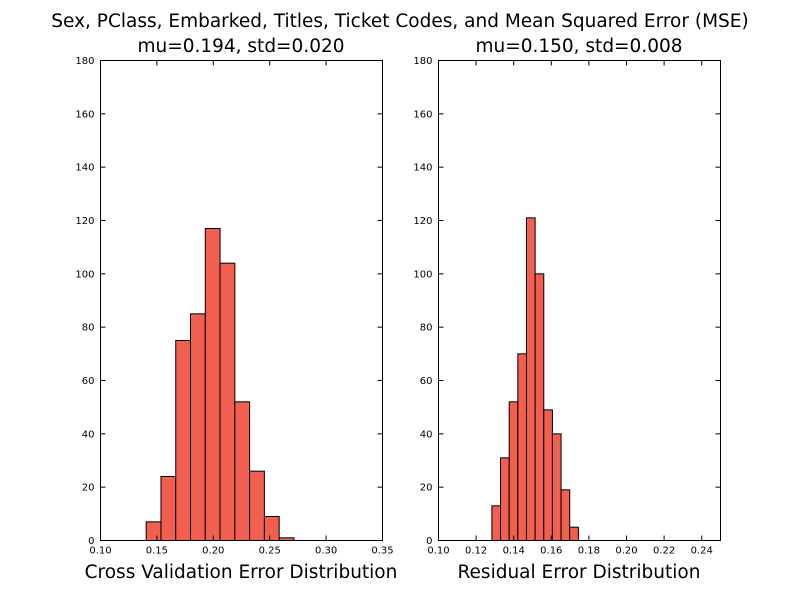 The width and height of the screenshot is (800, 600). I want to click on residual-ytick-label: 180, so click(422, 61).